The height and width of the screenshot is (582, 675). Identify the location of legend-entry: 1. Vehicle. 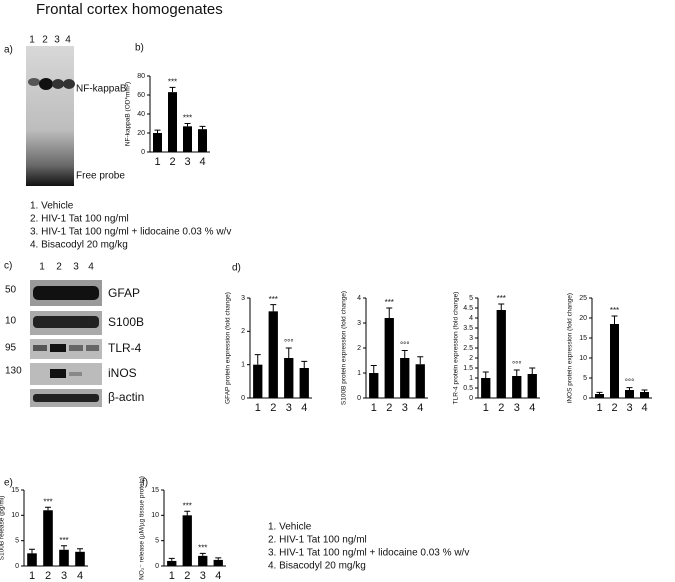
(290, 527).